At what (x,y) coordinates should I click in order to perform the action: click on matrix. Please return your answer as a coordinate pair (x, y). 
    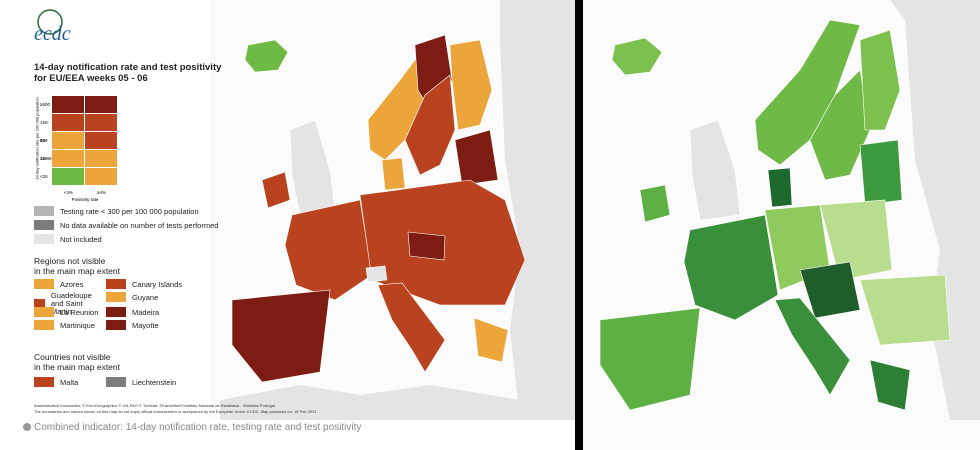
    Looking at the image, I should click on (84, 140).